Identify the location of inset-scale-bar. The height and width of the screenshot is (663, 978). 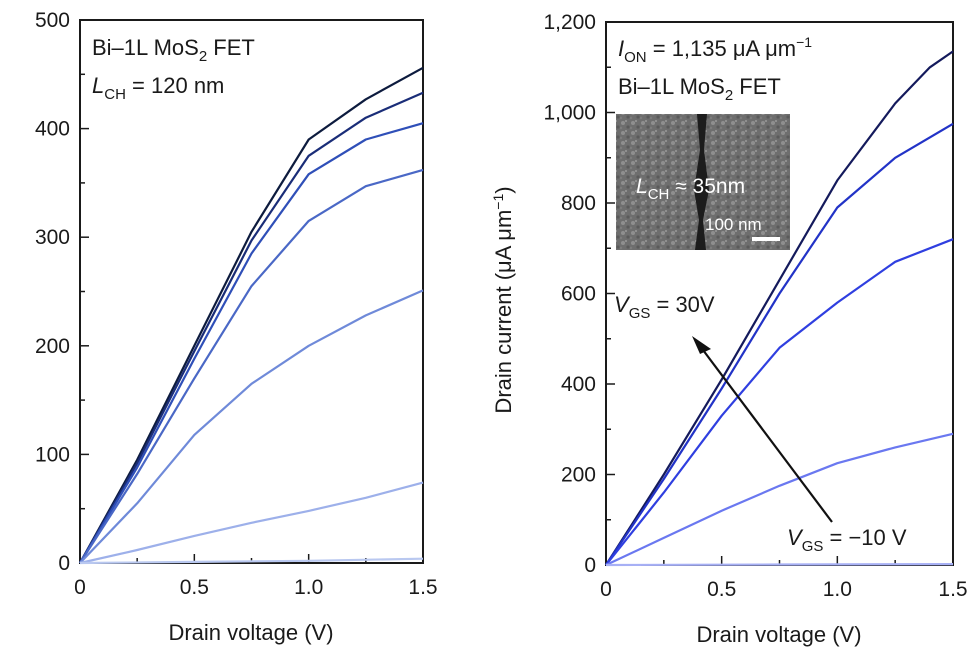
(766, 239).